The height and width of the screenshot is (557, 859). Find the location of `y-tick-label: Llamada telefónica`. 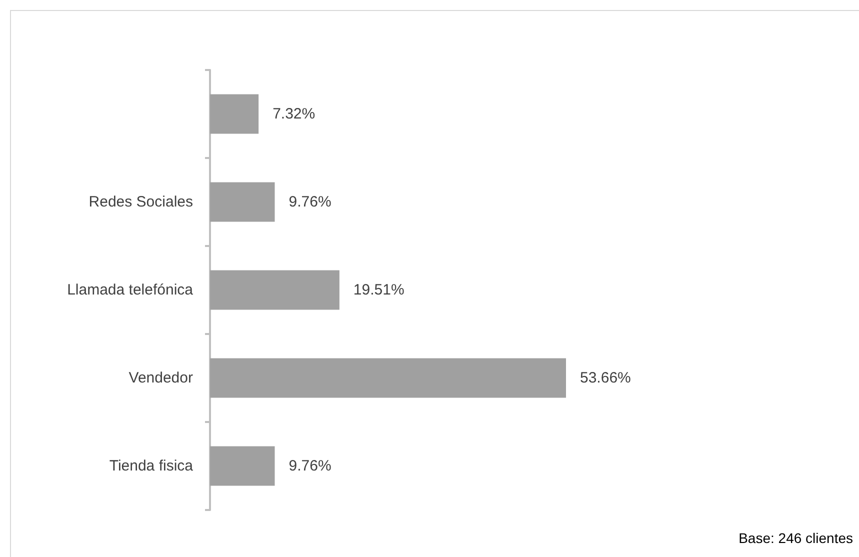

y-tick-label: Llamada telefónica is located at coordinates (130, 290).